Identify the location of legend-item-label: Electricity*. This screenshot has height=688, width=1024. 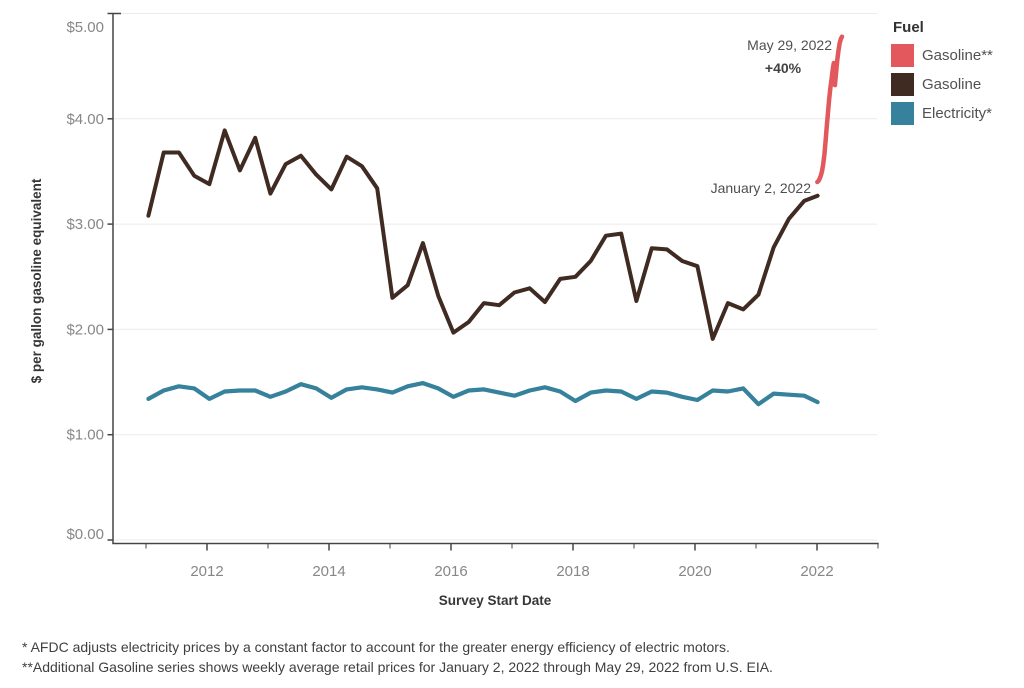
(957, 113).